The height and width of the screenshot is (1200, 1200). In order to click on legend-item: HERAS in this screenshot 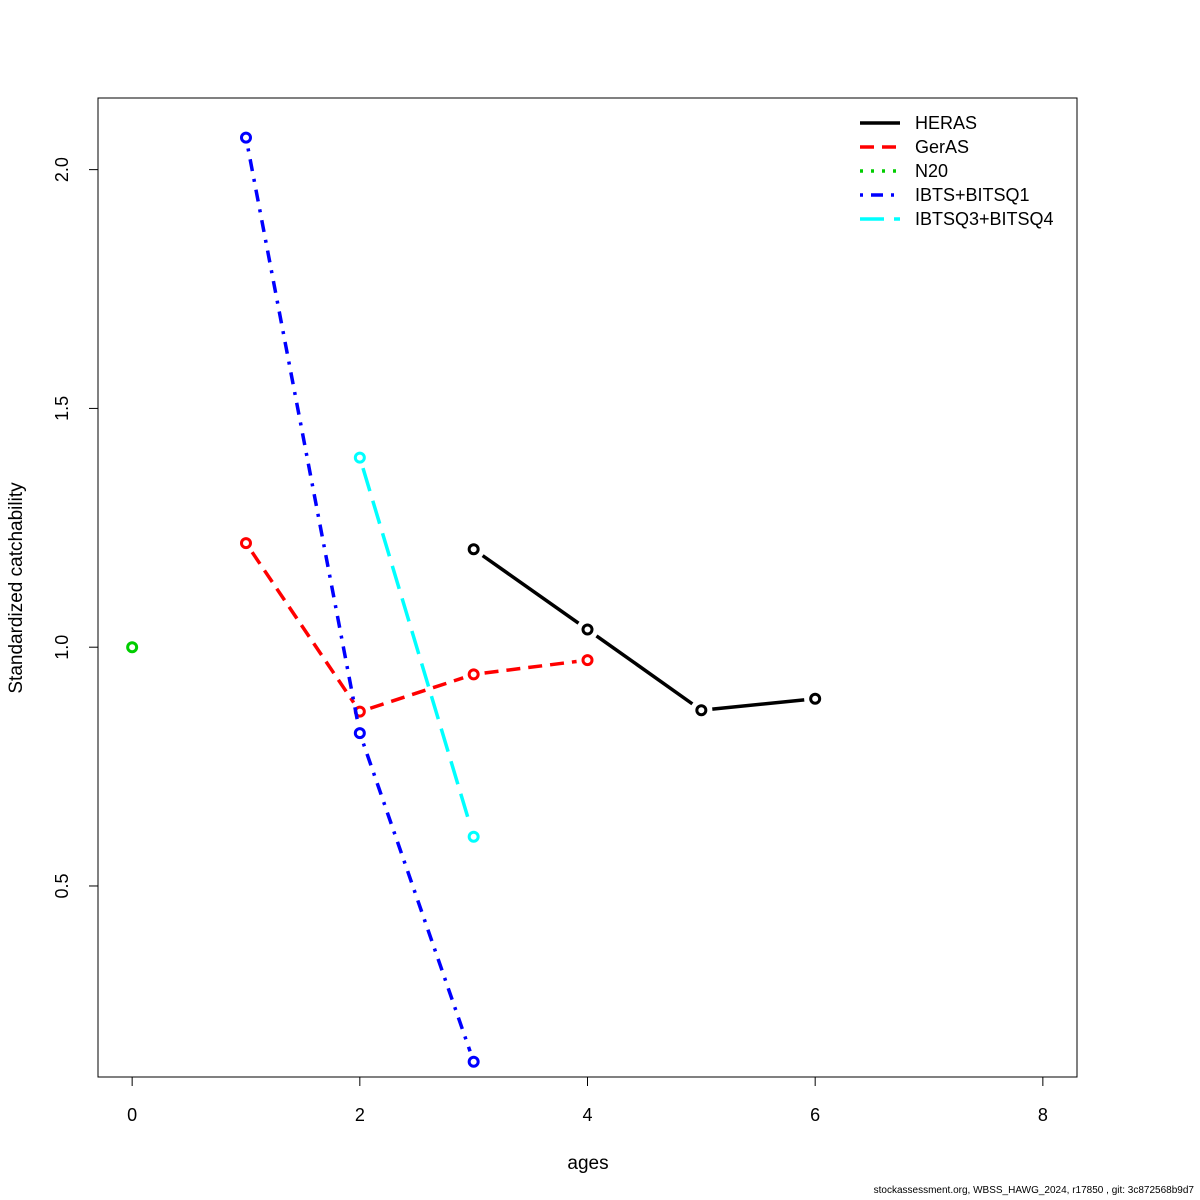, I will do `click(918, 123)`.